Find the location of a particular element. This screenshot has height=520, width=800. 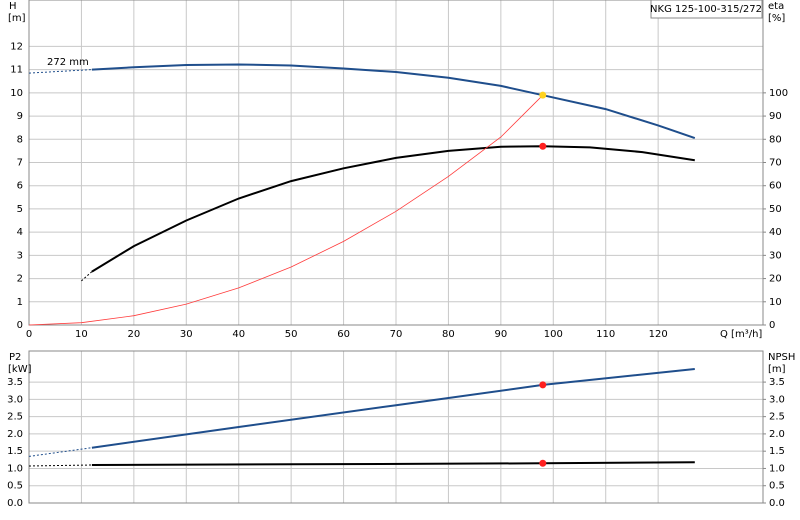

y2-tick-label: 2.5 is located at coordinates (777, 417).